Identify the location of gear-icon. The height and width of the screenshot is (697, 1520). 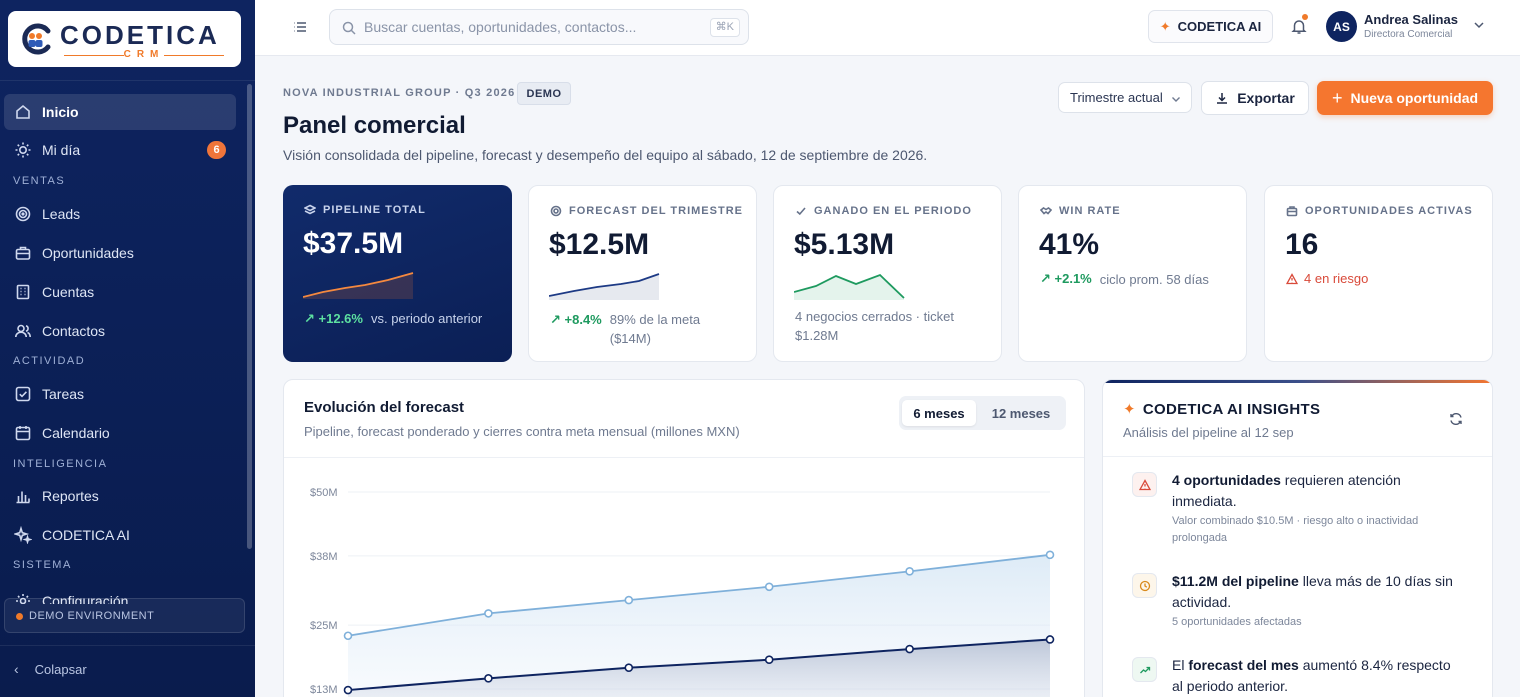
(23, 599).